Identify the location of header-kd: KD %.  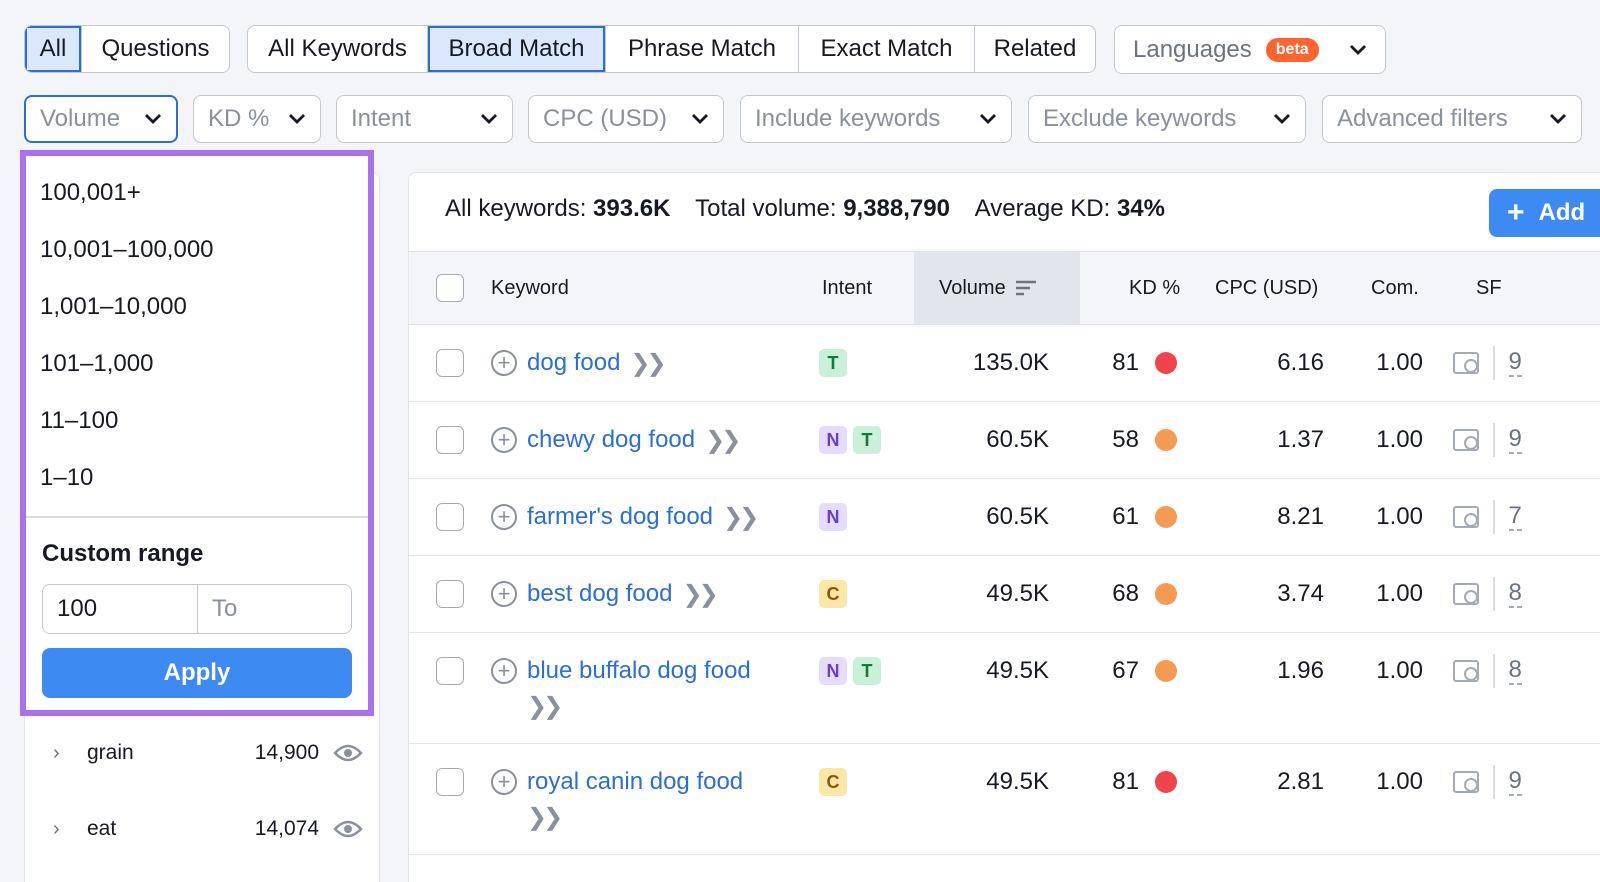
(1155, 287).